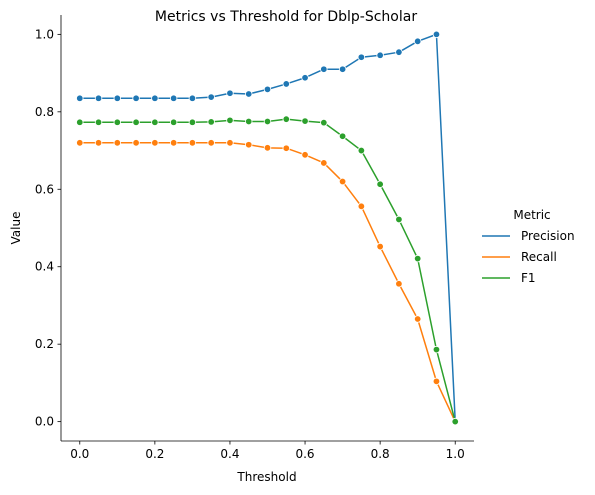 The height and width of the screenshot is (495, 595). Describe the element at coordinates (548, 236) in the screenshot. I see `legend-label: Precision` at that location.